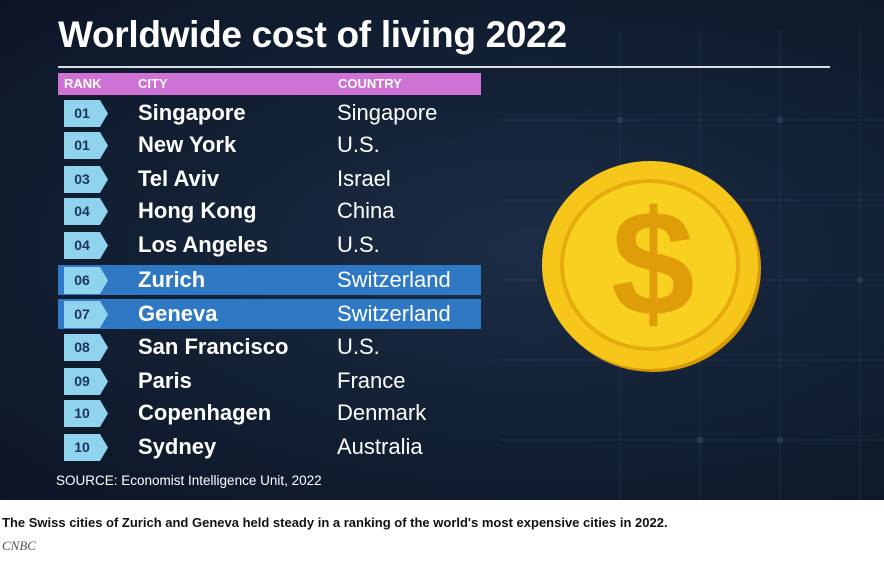  I want to click on city-name: Geneva, so click(178, 313).